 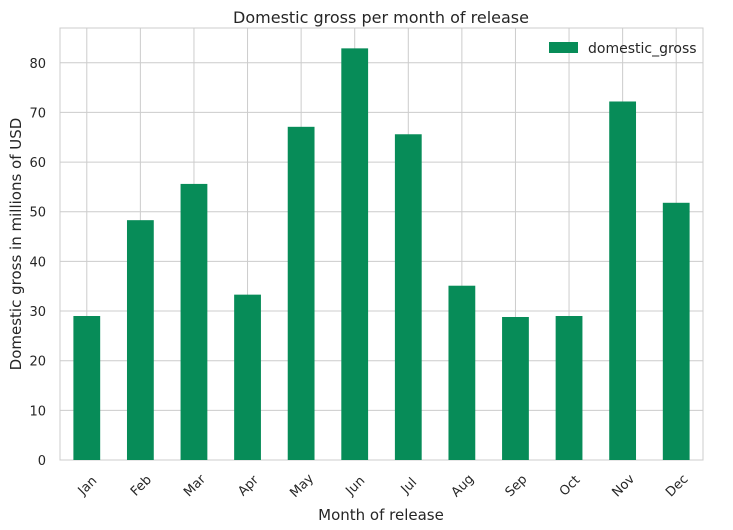 What do you see at coordinates (355, 254) in the screenshot?
I see `bar-jun` at bounding box center [355, 254].